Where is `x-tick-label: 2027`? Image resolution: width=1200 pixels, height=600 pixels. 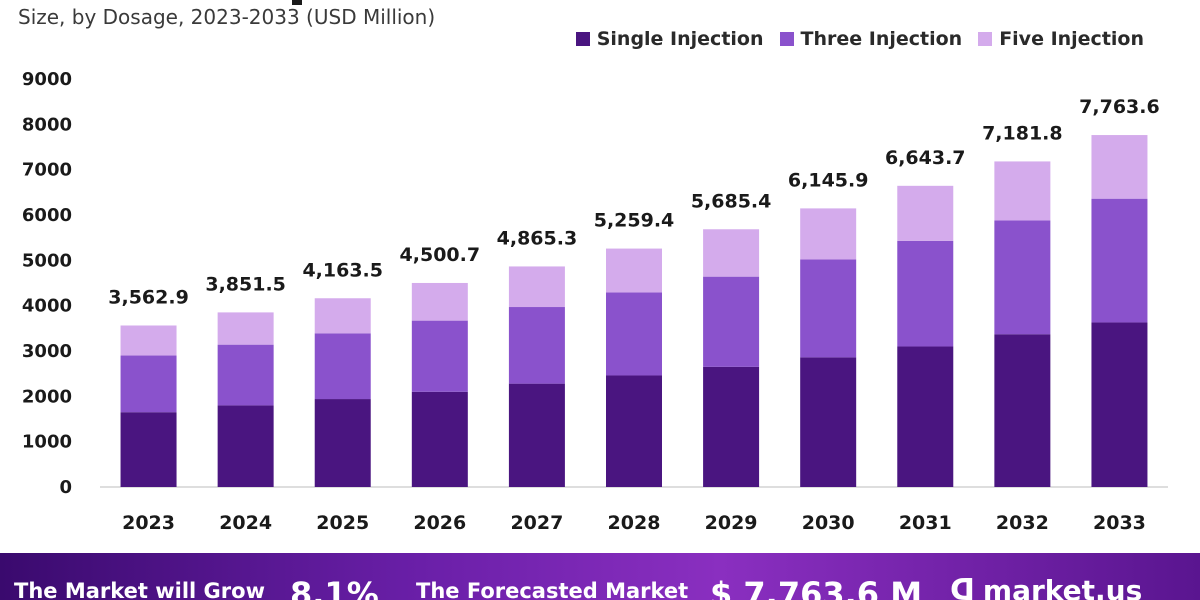 x-tick-label: 2027 is located at coordinates (536, 523).